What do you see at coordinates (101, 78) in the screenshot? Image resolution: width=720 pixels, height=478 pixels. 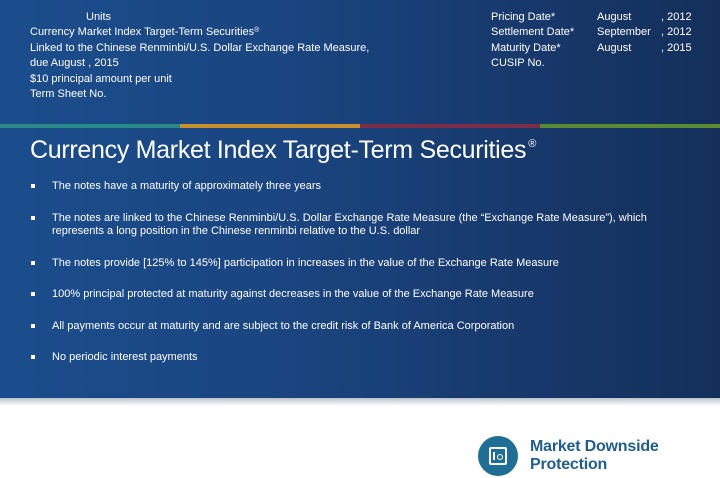 I see `principal-amount-line: $10 principal amount per unit` at bounding box center [101, 78].